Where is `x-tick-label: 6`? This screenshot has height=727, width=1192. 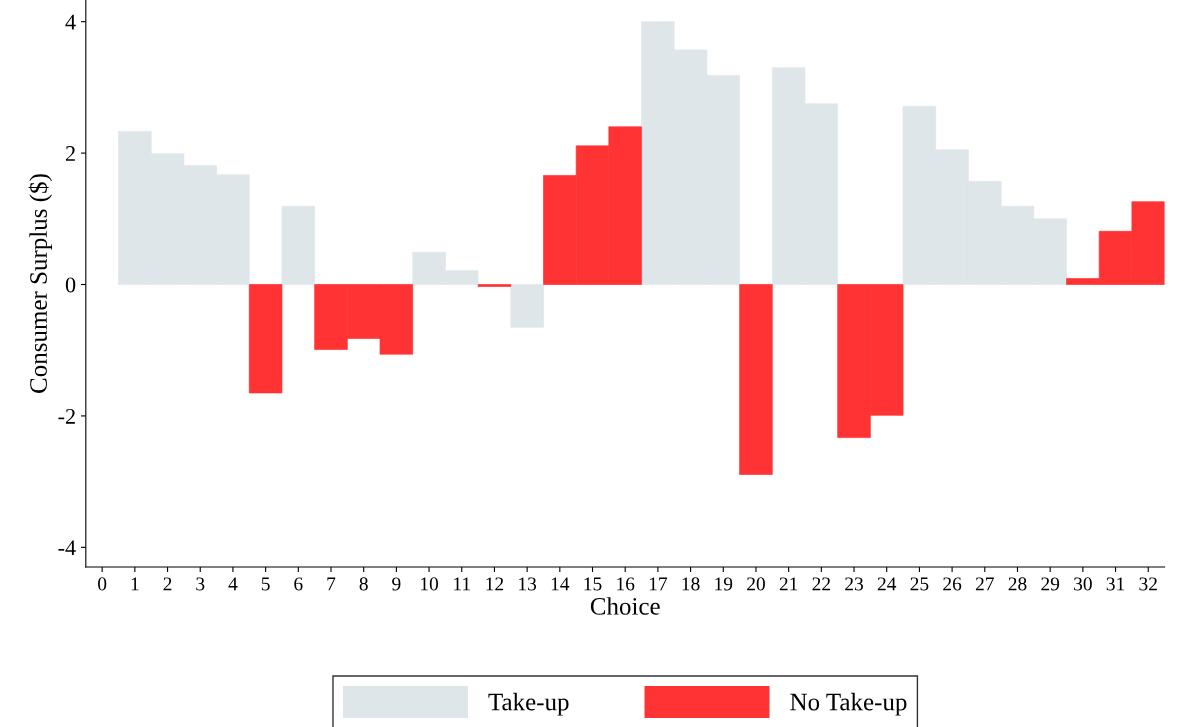 x-tick-label: 6 is located at coordinates (298, 584).